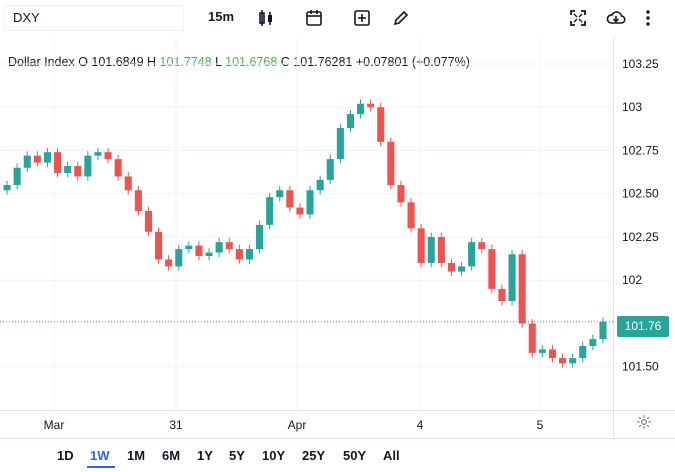 This screenshot has height=472, width=675. Describe the element at coordinates (136, 455) in the screenshot. I see `range-button-1m: 1M` at that location.